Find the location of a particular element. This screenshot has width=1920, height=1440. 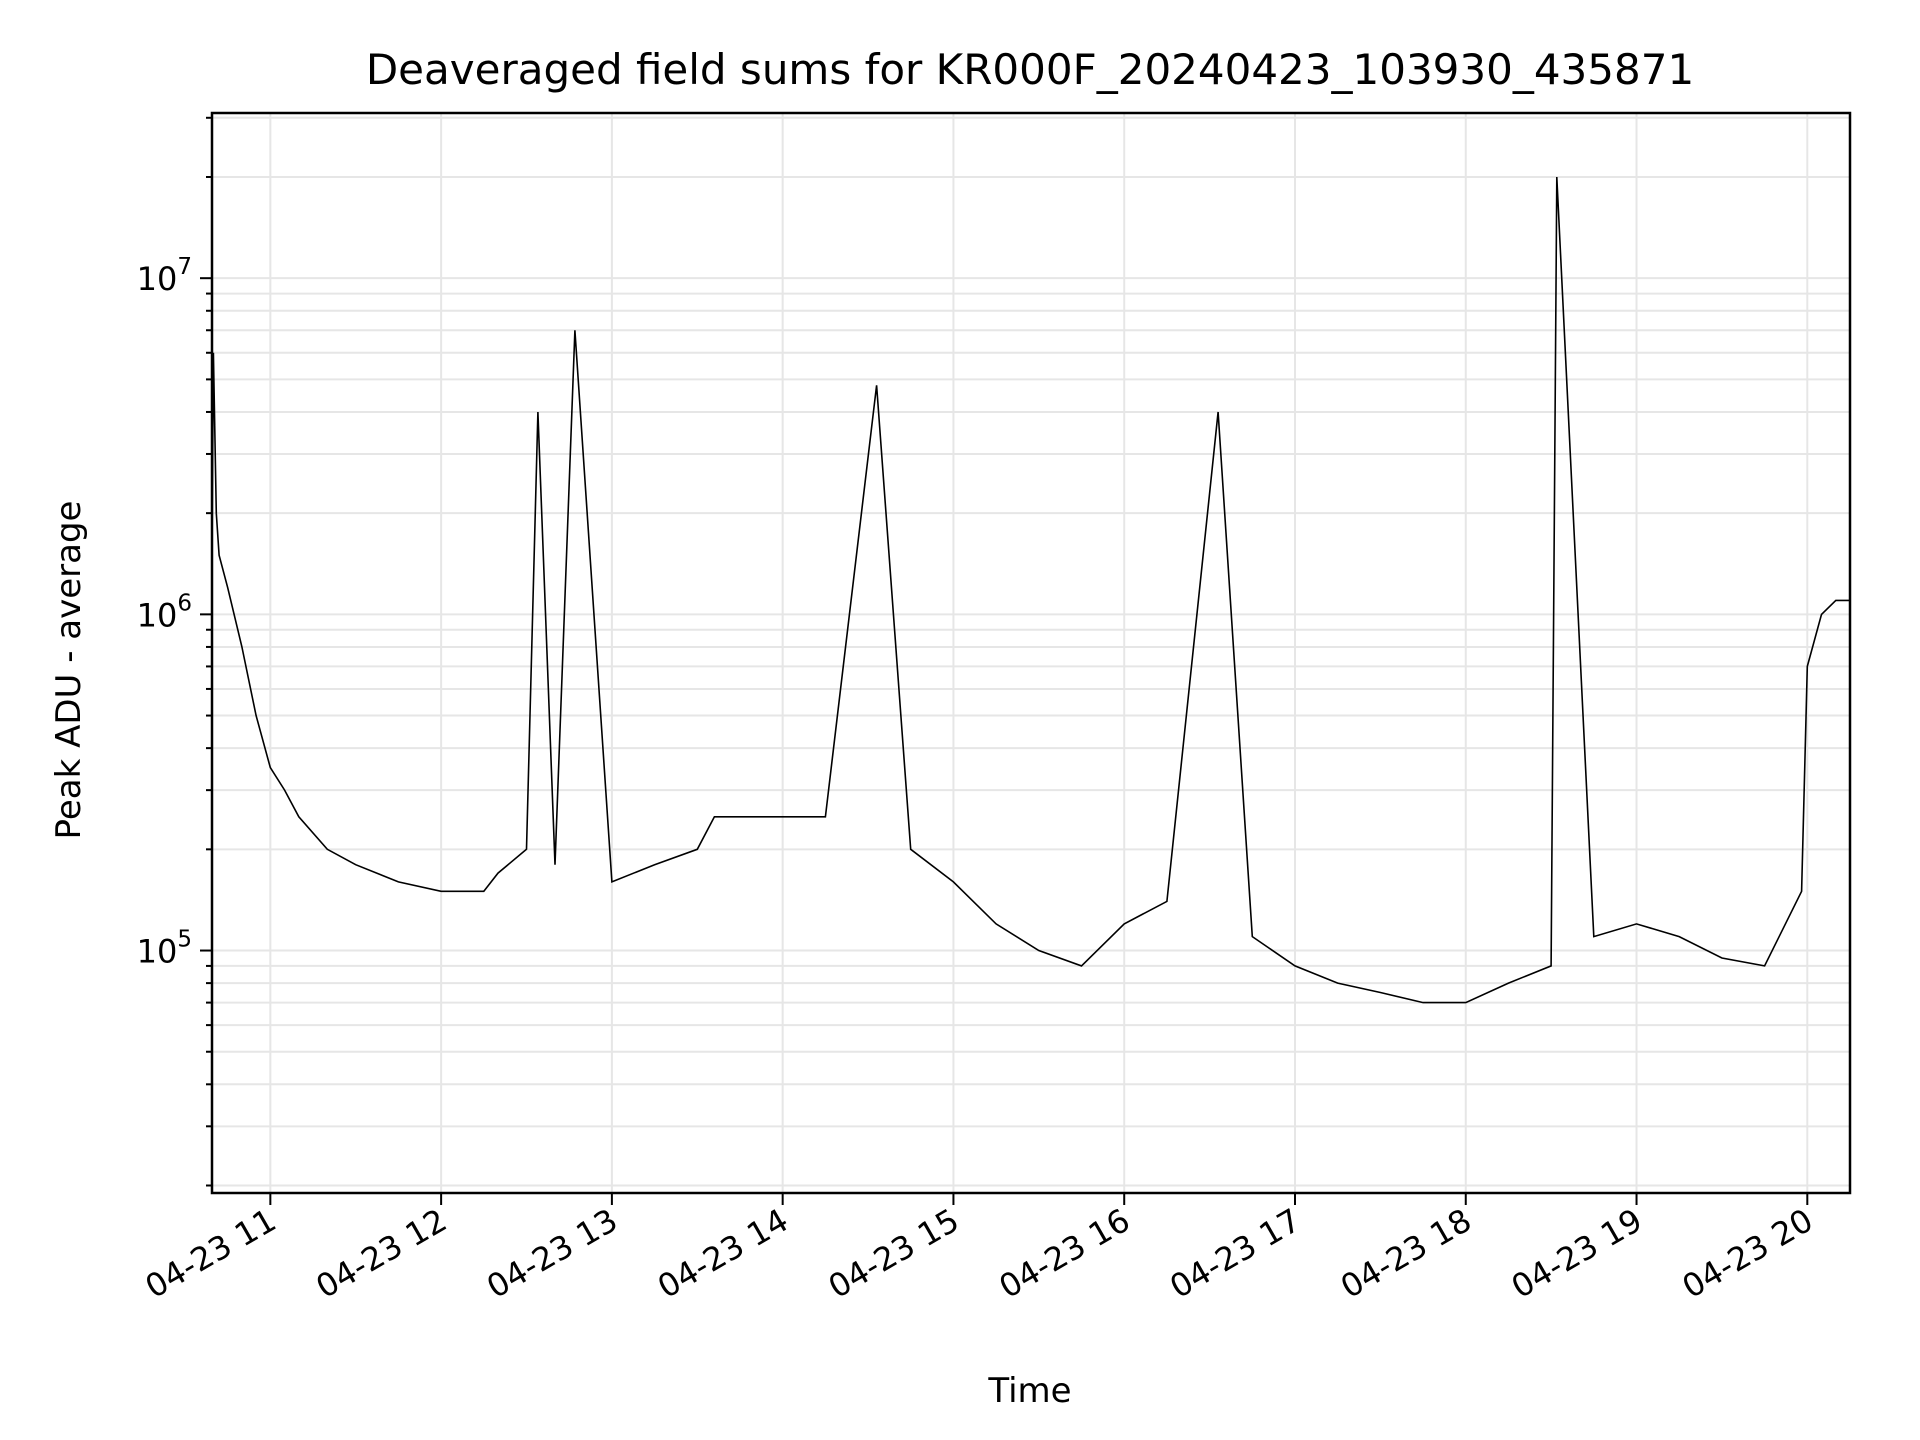

y-tick-exponent: 6 is located at coordinates (184, 603).